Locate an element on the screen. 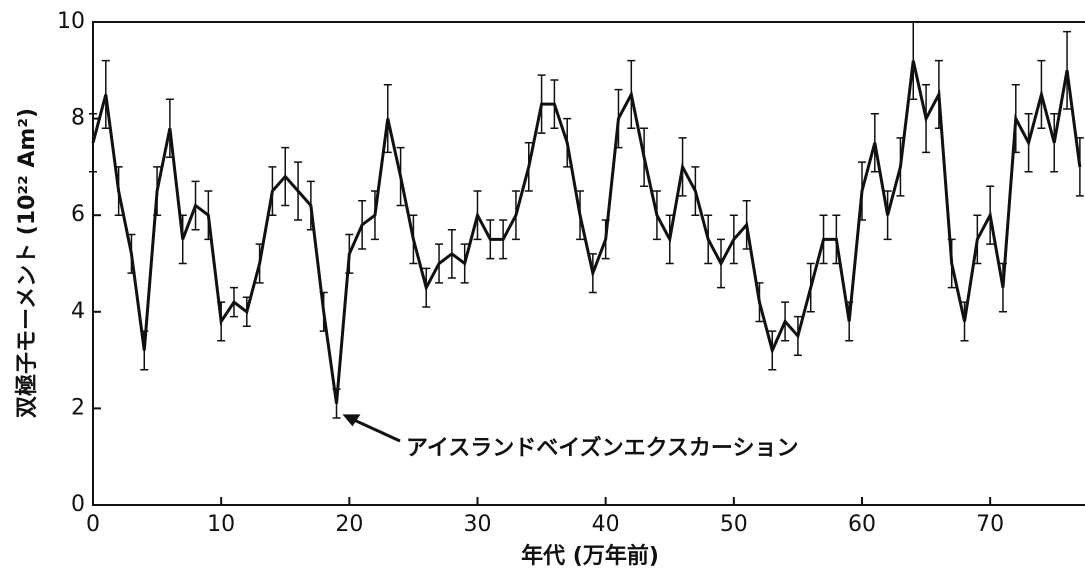 The height and width of the screenshot is (574, 1085). y-tick-label: 6 is located at coordinates (78, 214).